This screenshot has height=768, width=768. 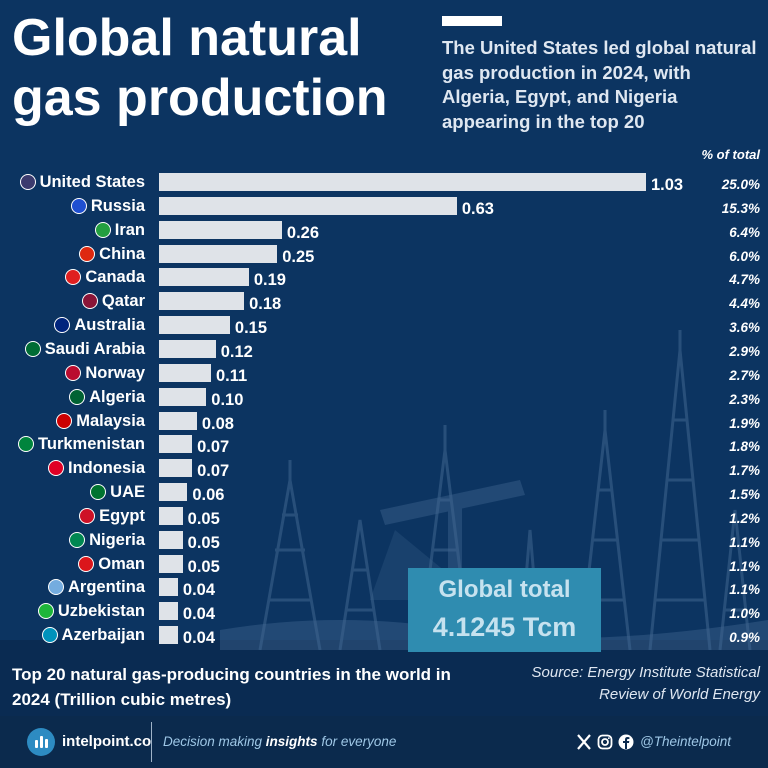 What do you see at coordinates (117, 397) in the screenshot?
I see `country-label: Algeria` at bounding box center [117, 397].